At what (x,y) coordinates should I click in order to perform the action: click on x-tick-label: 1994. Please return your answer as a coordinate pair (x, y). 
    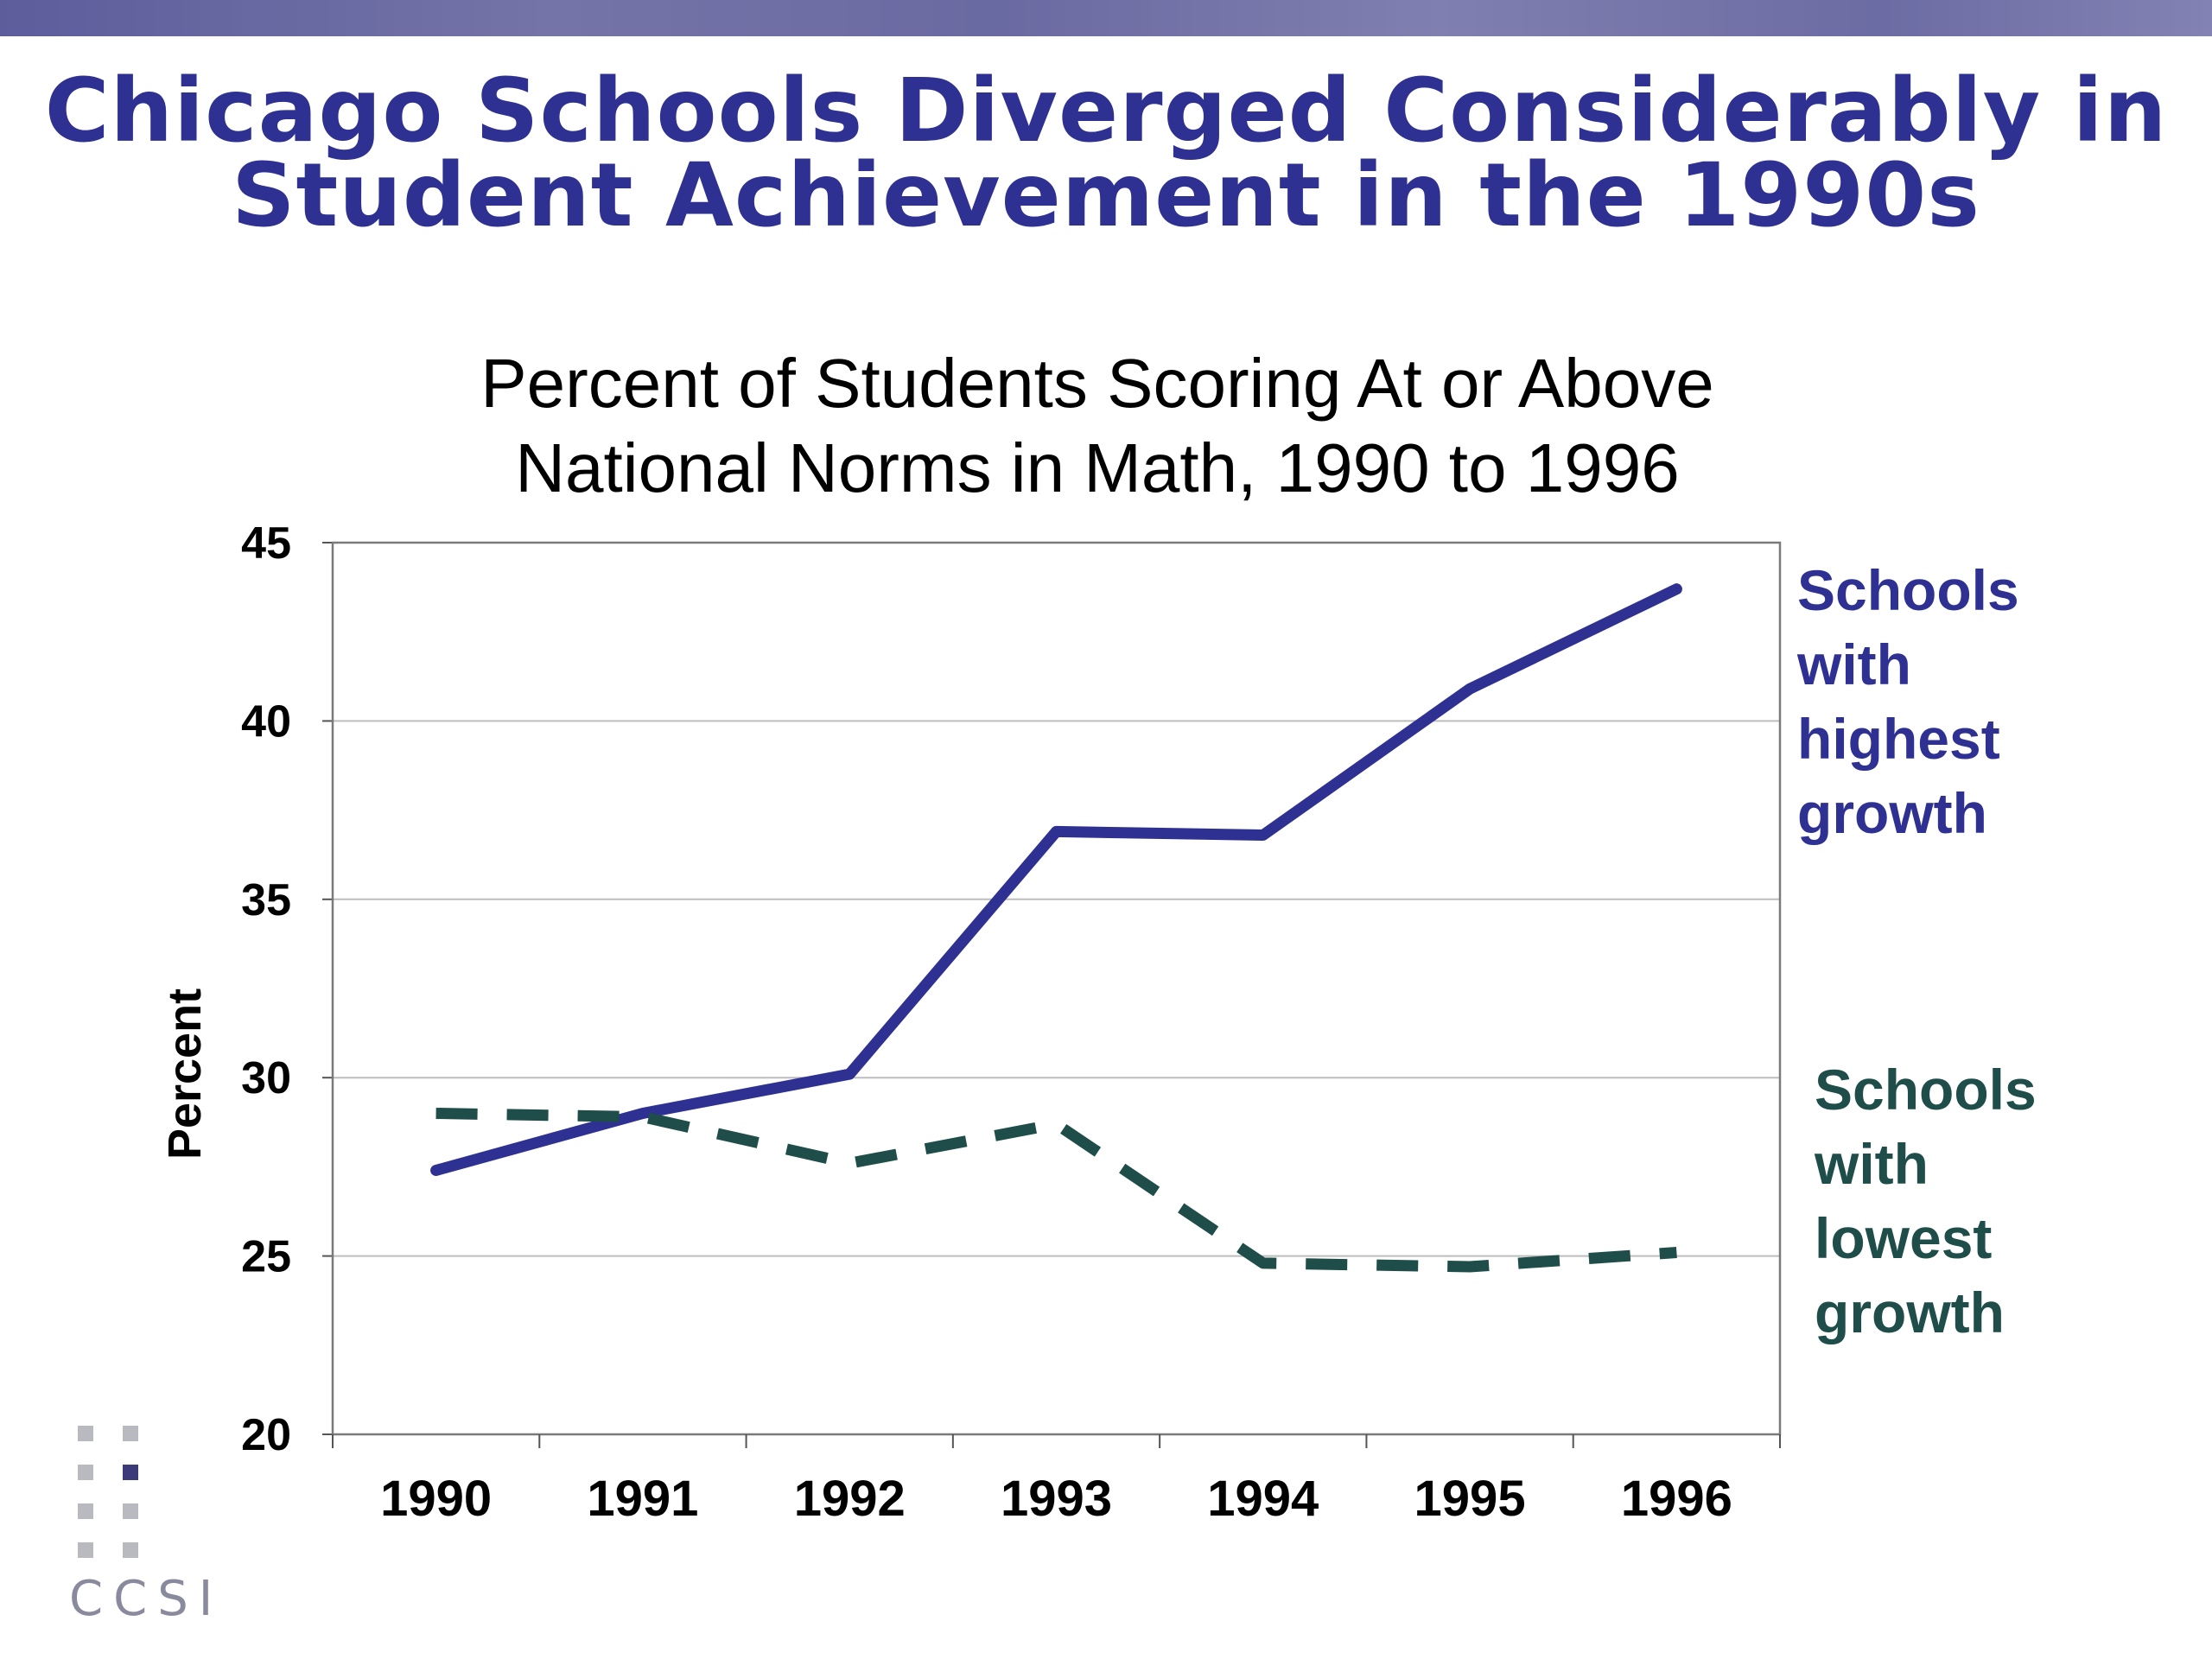
    Looking at the image, I should click on (1263, 1499).